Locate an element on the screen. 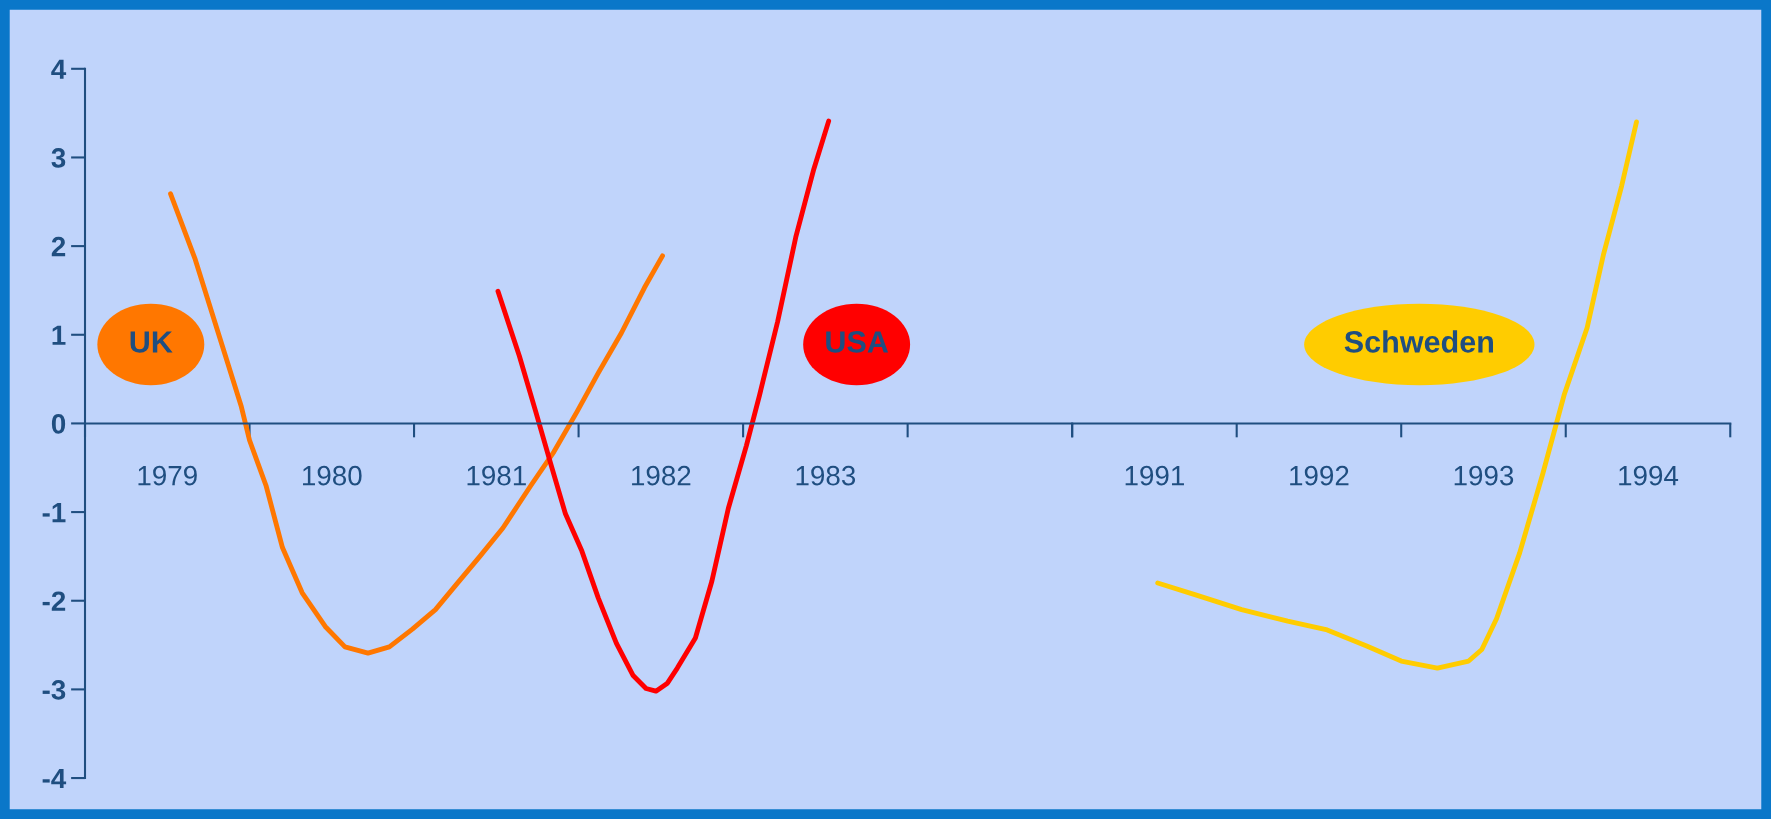  y-tick-label: 4 is located at coordinates (59, 69).